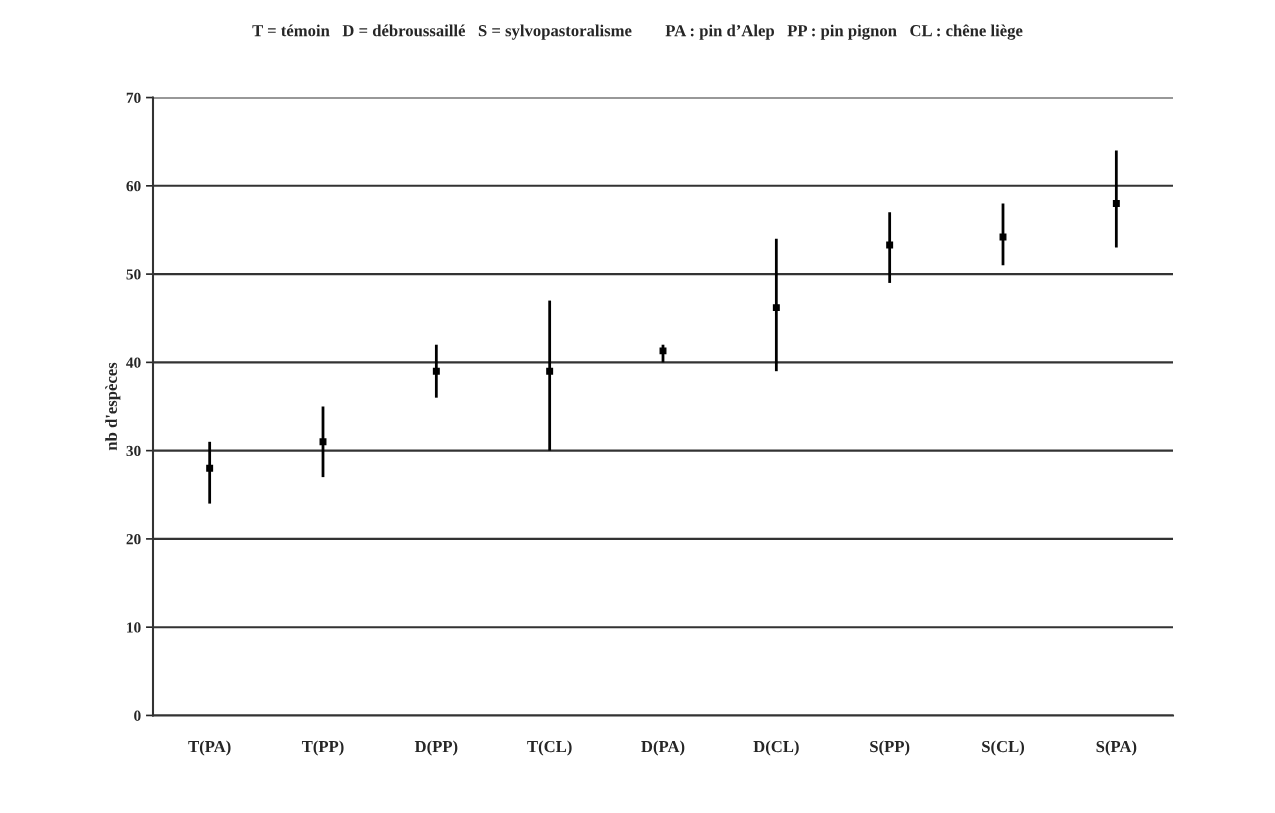  Describe the element at coordinates (134, 627) in the screenshot. I see `y-tick-label: 10` at that location.